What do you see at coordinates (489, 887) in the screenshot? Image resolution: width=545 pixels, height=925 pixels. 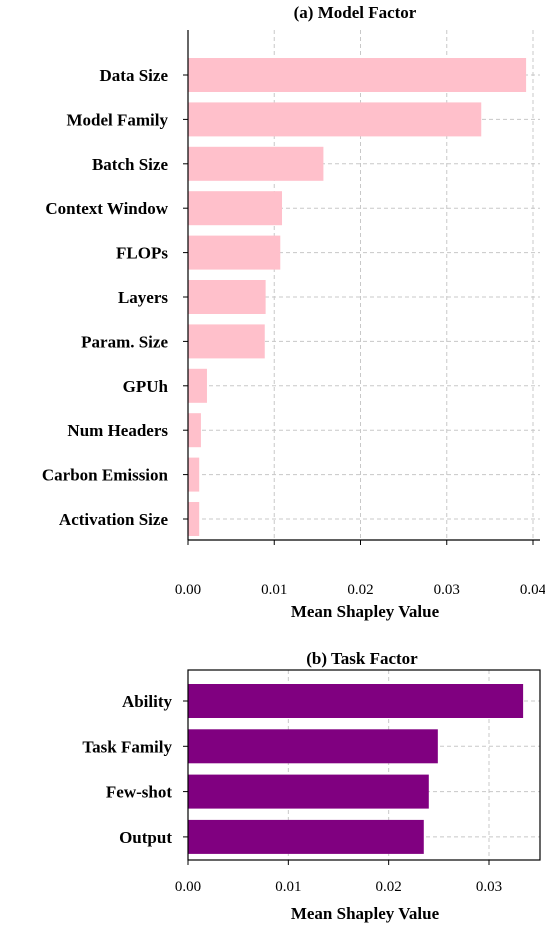 I see `x-tick-label-b: 0.03` at bounding box center [489, 887].